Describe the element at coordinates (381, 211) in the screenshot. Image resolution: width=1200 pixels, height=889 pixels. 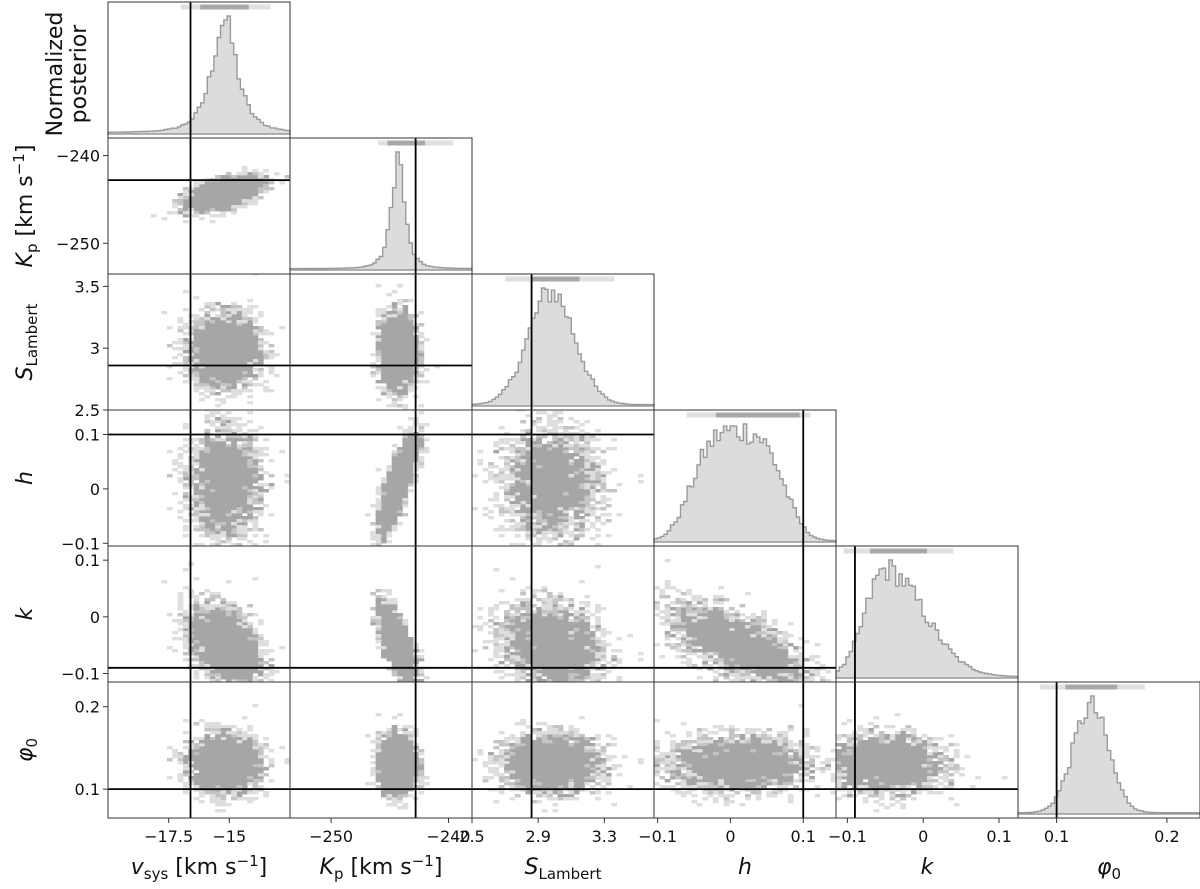
I see `histogram-Kp-bars` at that location.